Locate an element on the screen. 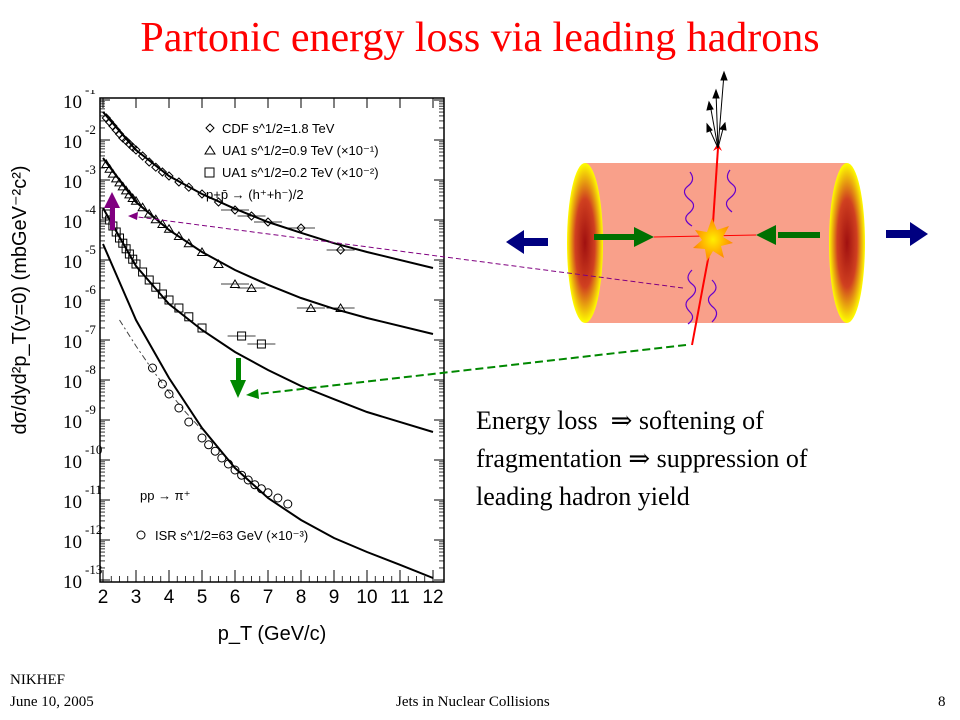  y-tick-exponent: -3 is located at coordinates (90, 169).